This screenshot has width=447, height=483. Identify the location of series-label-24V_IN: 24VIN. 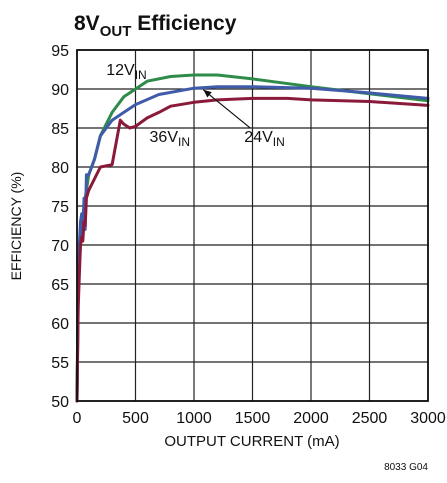
(264, 139).